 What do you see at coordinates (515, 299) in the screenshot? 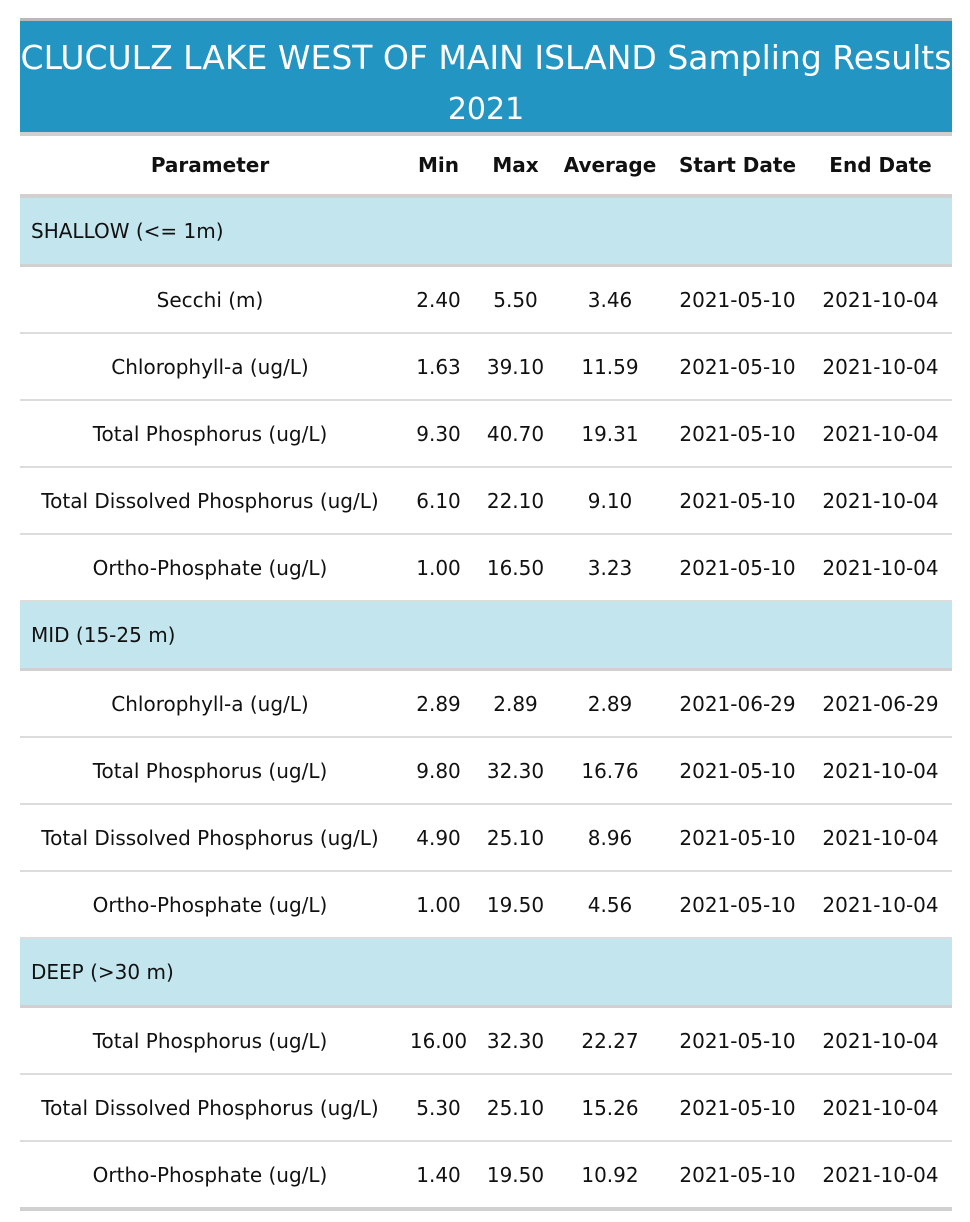
I see `cell-max: 5.50` at bounding box center [515, 299].